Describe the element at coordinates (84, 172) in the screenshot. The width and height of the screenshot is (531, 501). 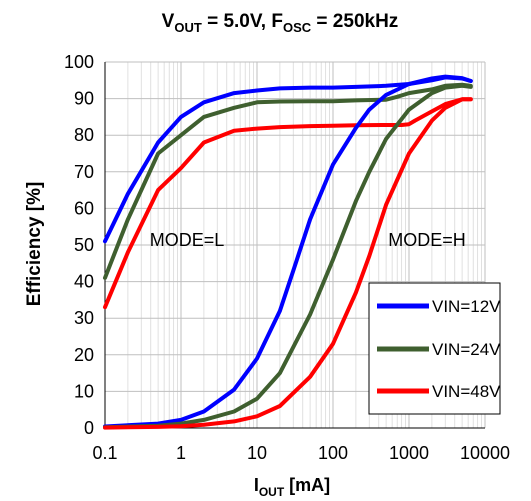
I see `y-tick-label: 70` at that location.